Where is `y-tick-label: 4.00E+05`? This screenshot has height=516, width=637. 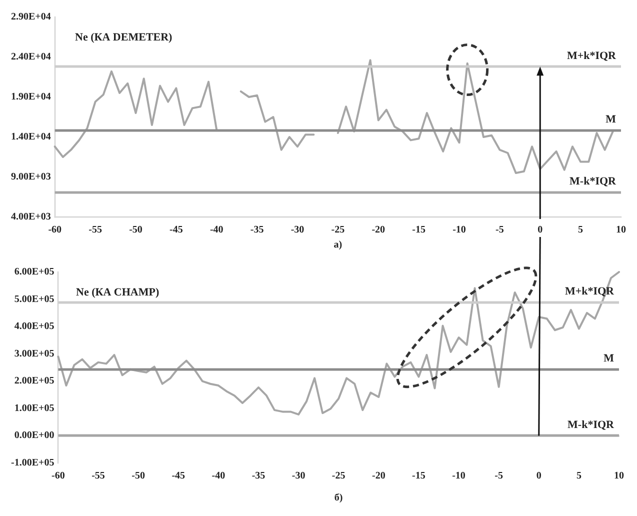
y-tick-label: 4.00E+05 is located at coordinates (34, 326).